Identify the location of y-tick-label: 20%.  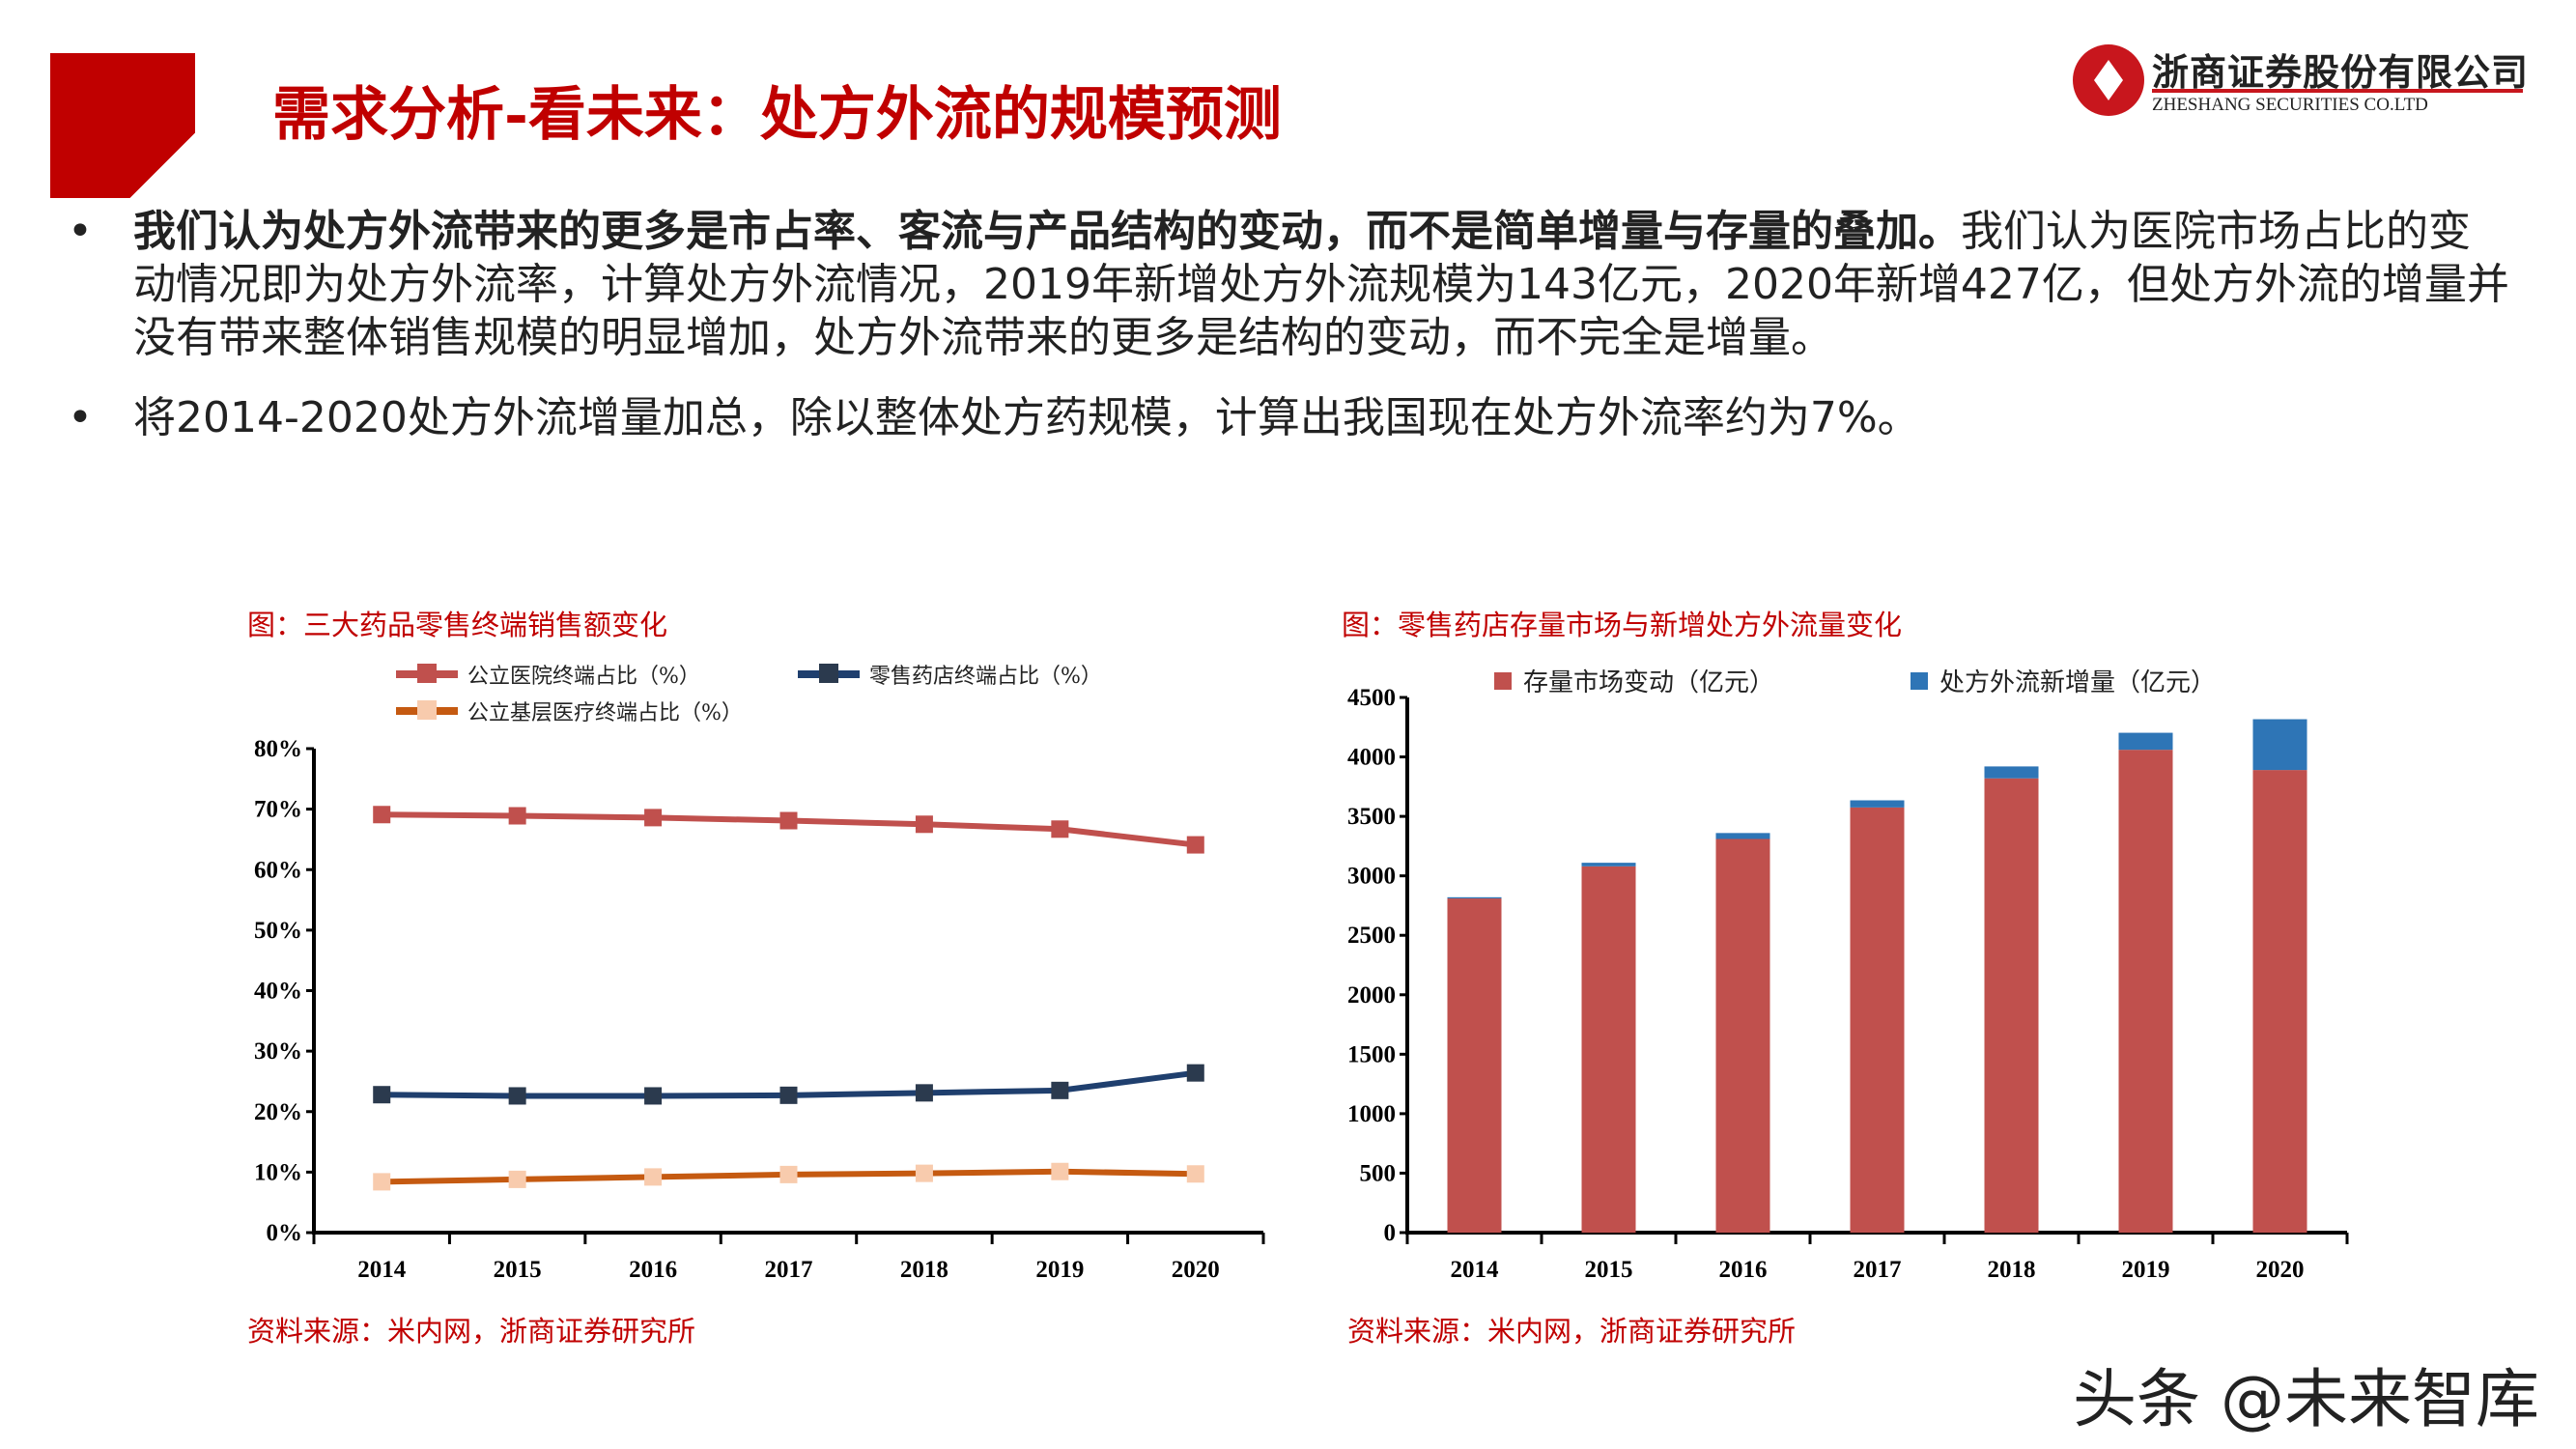
(278, 1112).